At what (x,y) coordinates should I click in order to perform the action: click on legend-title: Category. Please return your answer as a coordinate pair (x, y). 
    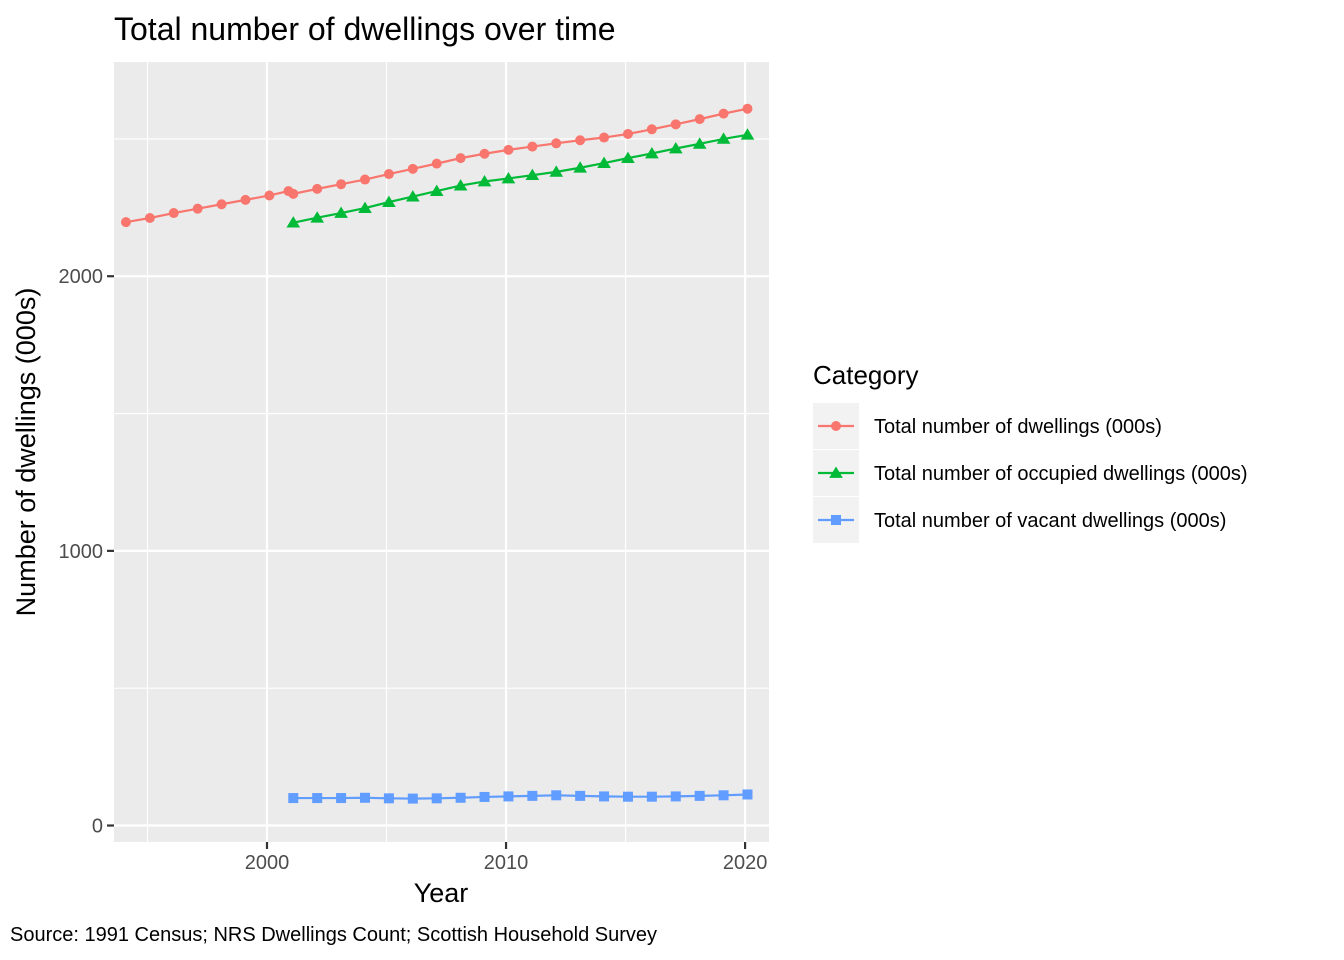
    Looking at the image, I should click on (866, 375).